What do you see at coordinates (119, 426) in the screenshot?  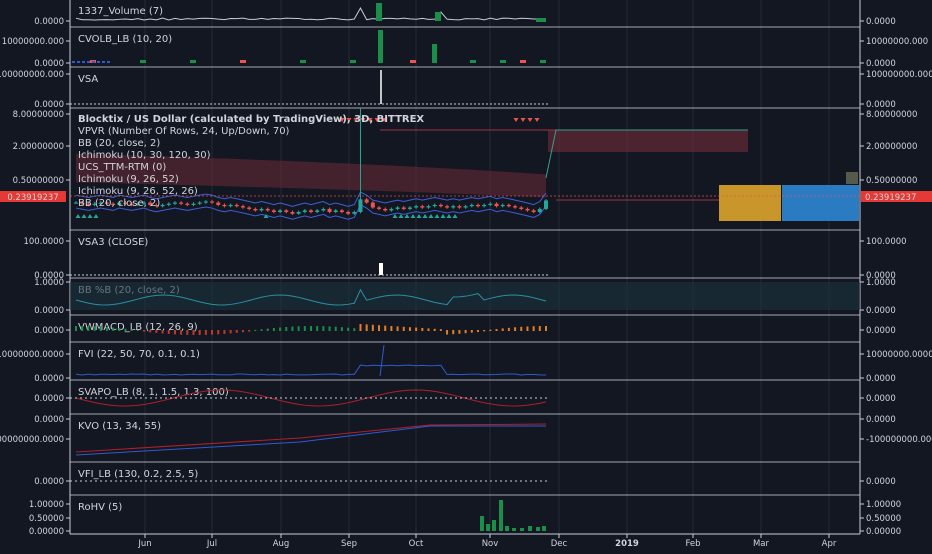 I see `pane-title-kvo: KVO (13, 34, 55)` at bounding box center [119, 426].